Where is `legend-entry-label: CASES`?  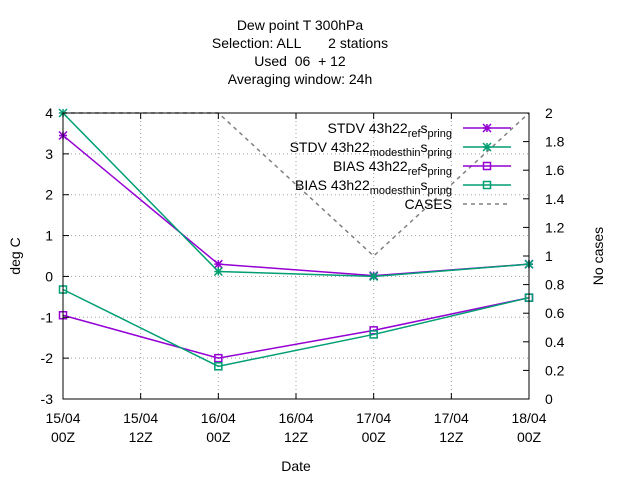
legend-entry-label: CASES is located at coordinates (428, 204).